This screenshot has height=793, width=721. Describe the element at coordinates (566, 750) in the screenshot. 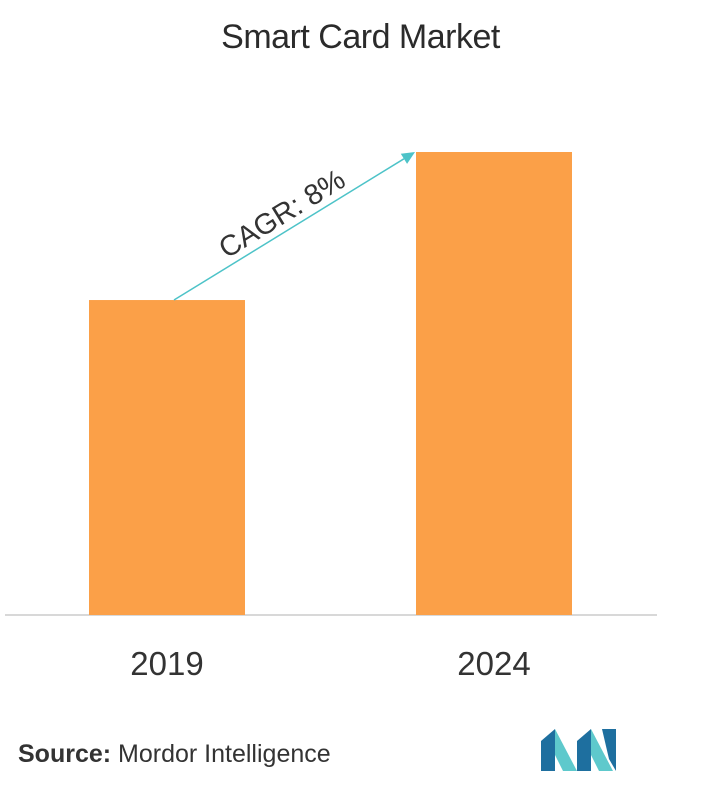

I see `logo-shape-mid-left` at that location.